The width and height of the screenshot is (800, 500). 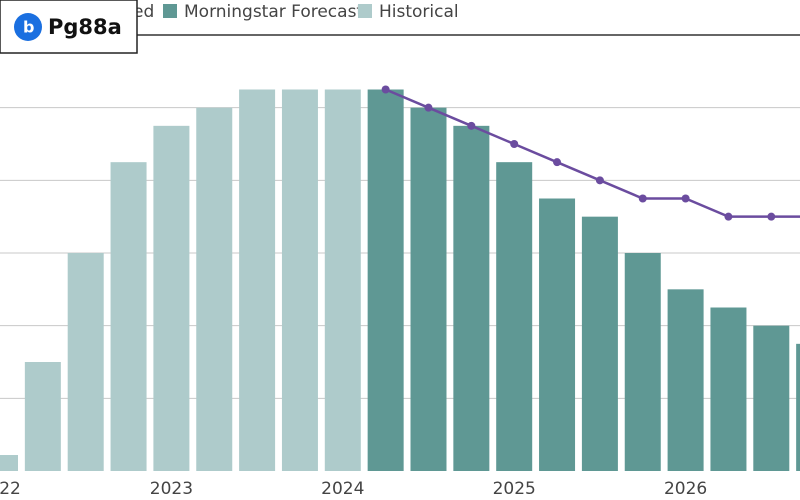 I want to click on x-tick-label: 2023, so click(x=171, y=489).